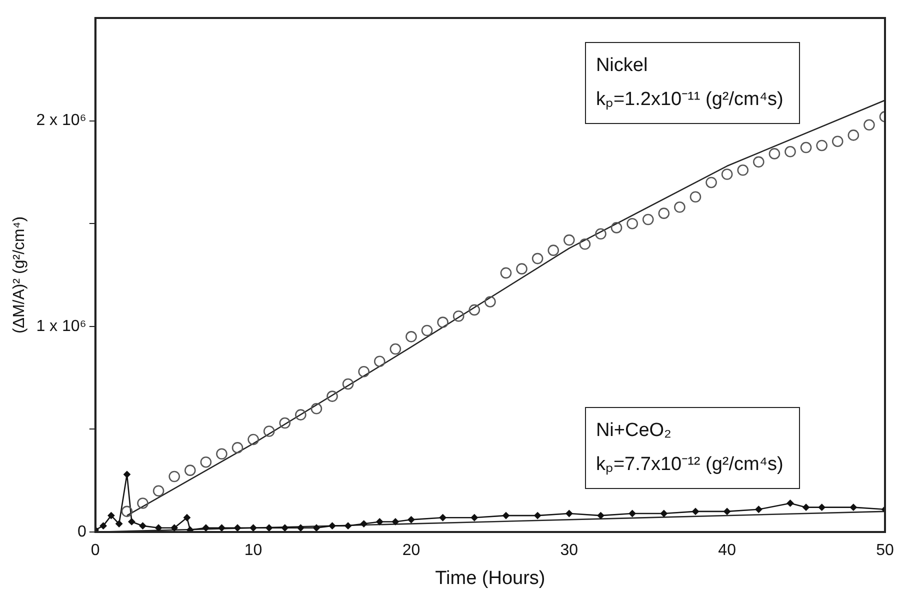 The image size is (897, 598). I want to click on x-tick-label: 30, so click(569, 551).